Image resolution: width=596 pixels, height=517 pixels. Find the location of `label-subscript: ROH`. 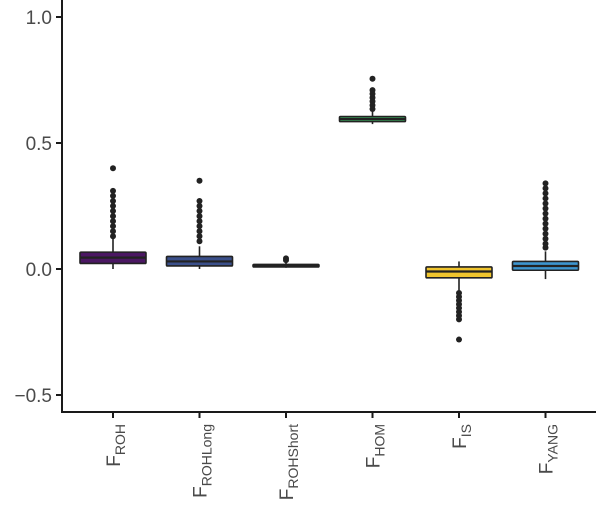

label-subscript: ROH is located at coordinates (120, 439).